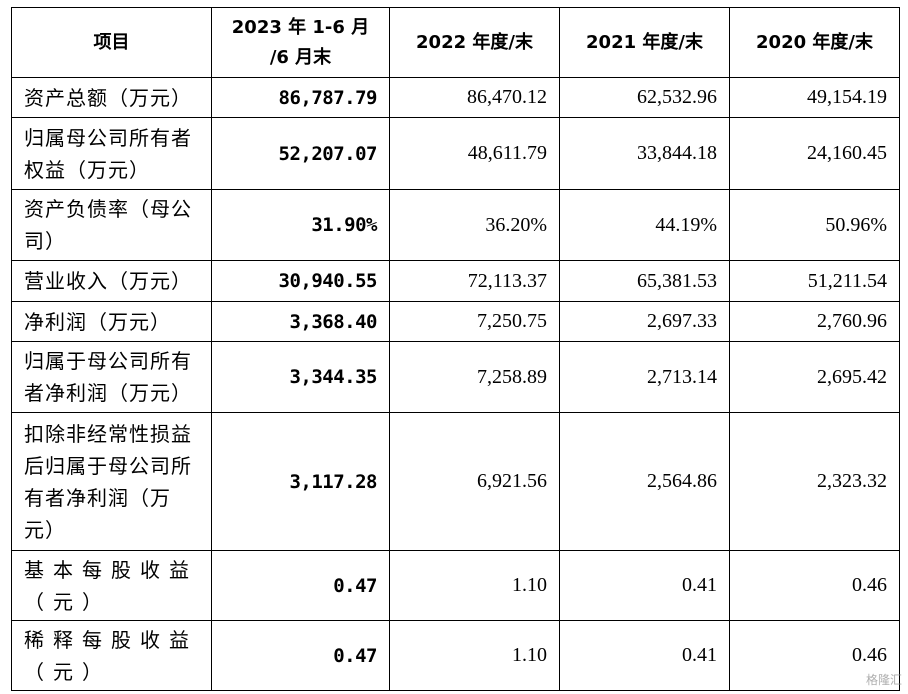 This screenshot has width=908, height=694. Describe the element at coordinates (814, 42) in the screenshot. I see `header-2020: 2020 年度/末` at that location.